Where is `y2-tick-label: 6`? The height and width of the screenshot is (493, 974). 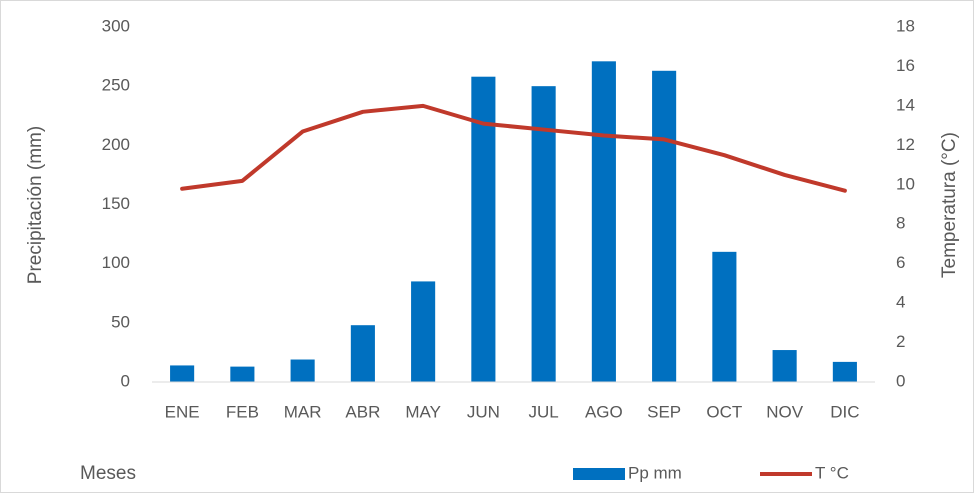 y2-tick-label: 6 is located at coordinates (900, 262).